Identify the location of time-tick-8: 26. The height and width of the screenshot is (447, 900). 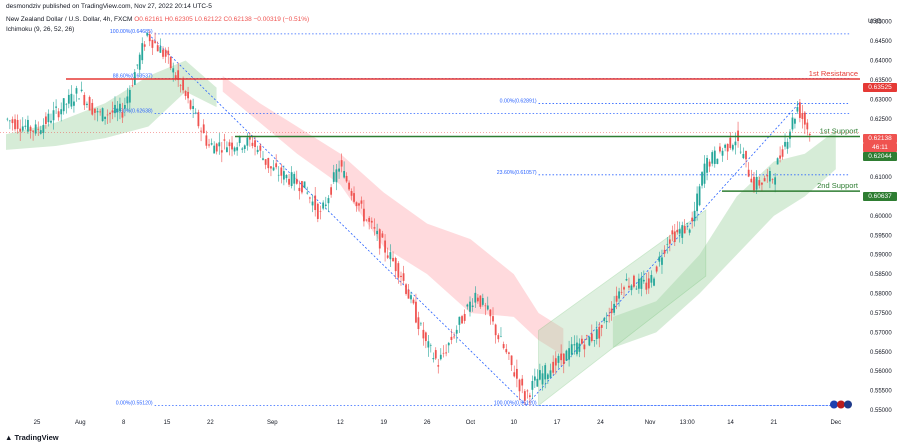
(427, 423).